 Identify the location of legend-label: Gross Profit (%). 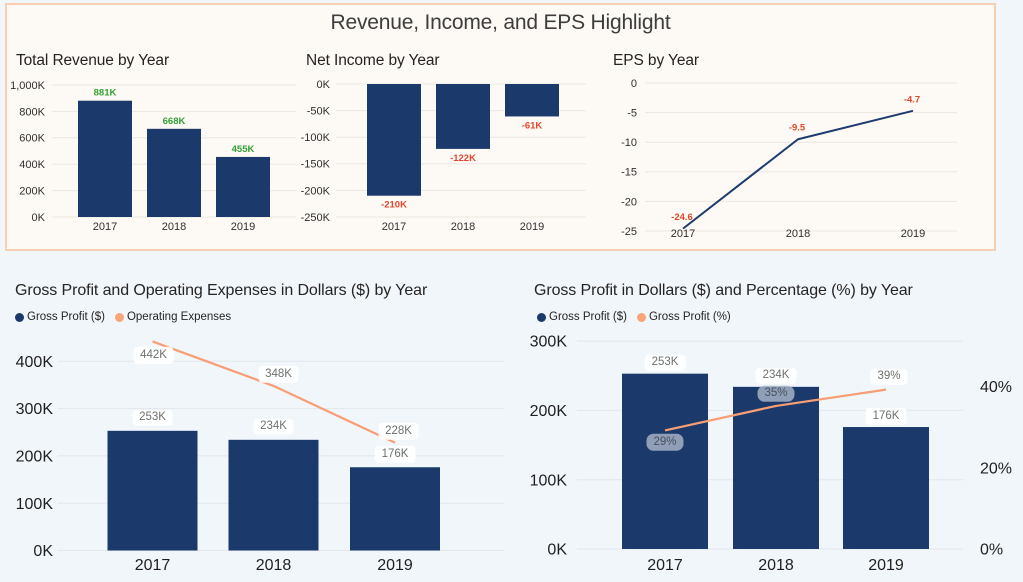
(689, 317).